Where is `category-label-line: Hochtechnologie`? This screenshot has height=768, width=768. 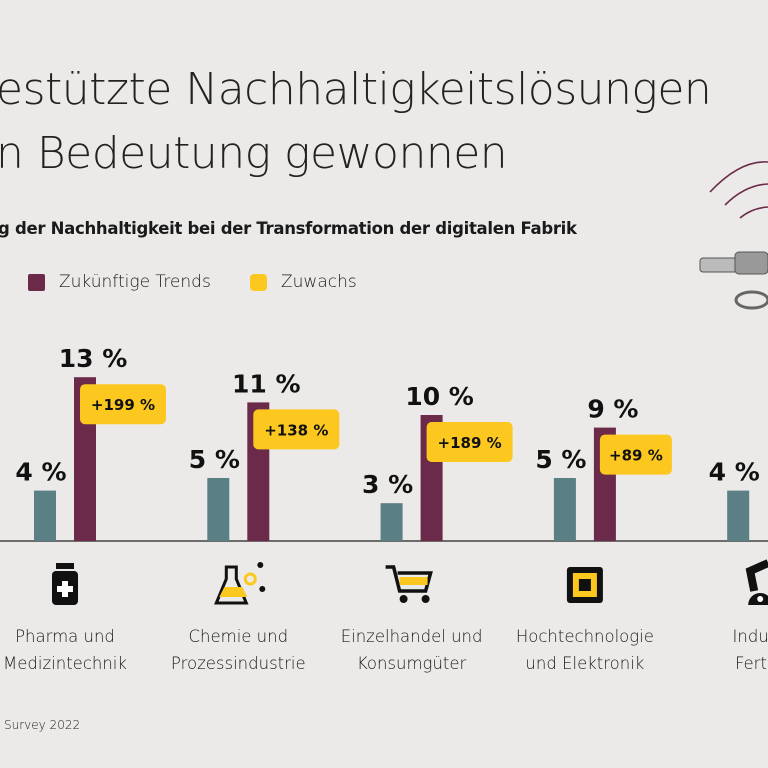
category-label-line: Hochtechnologie is located at coordinates (584, 636).